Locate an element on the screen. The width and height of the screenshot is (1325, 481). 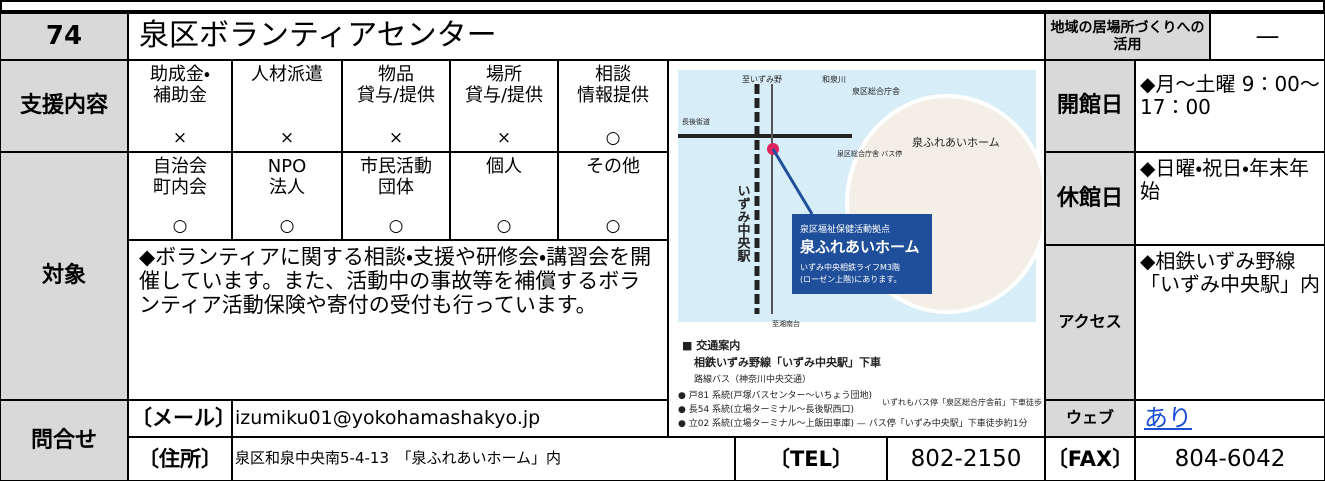
closed-label: 休館日 is located at coordinates (1090, 198).